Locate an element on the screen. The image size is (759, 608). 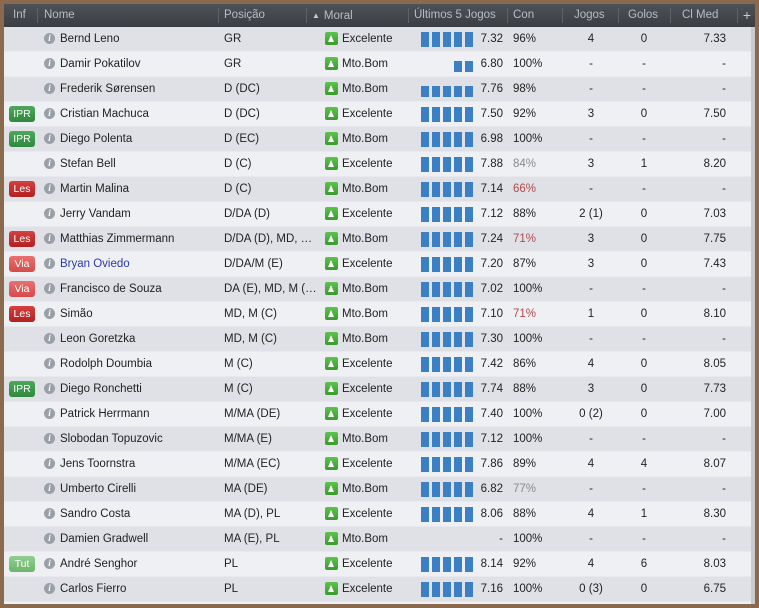
player-name: Umberto Cirelli is located at coordinates (98, 489).